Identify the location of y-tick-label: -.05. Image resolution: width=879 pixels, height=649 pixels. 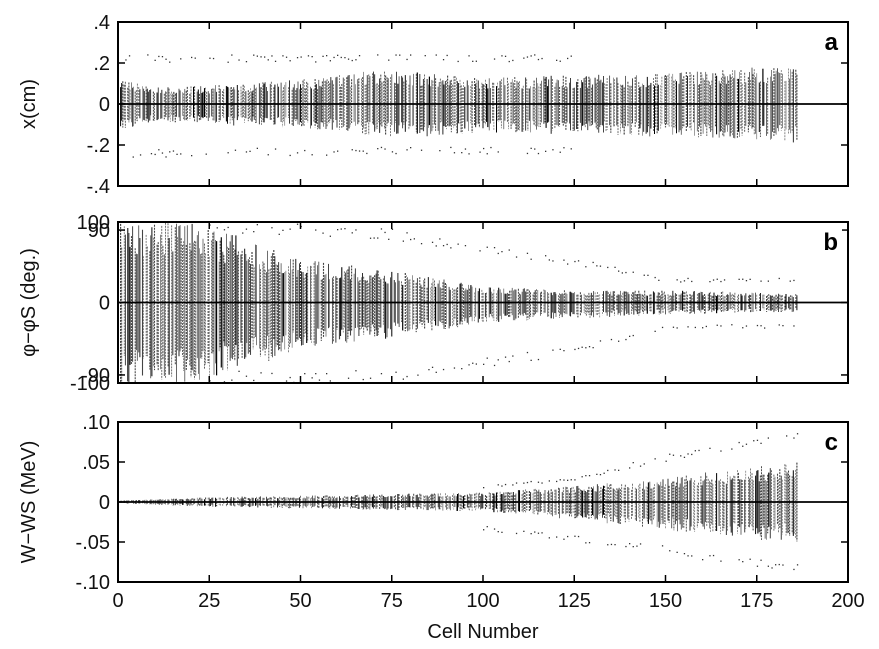
(93, 543).